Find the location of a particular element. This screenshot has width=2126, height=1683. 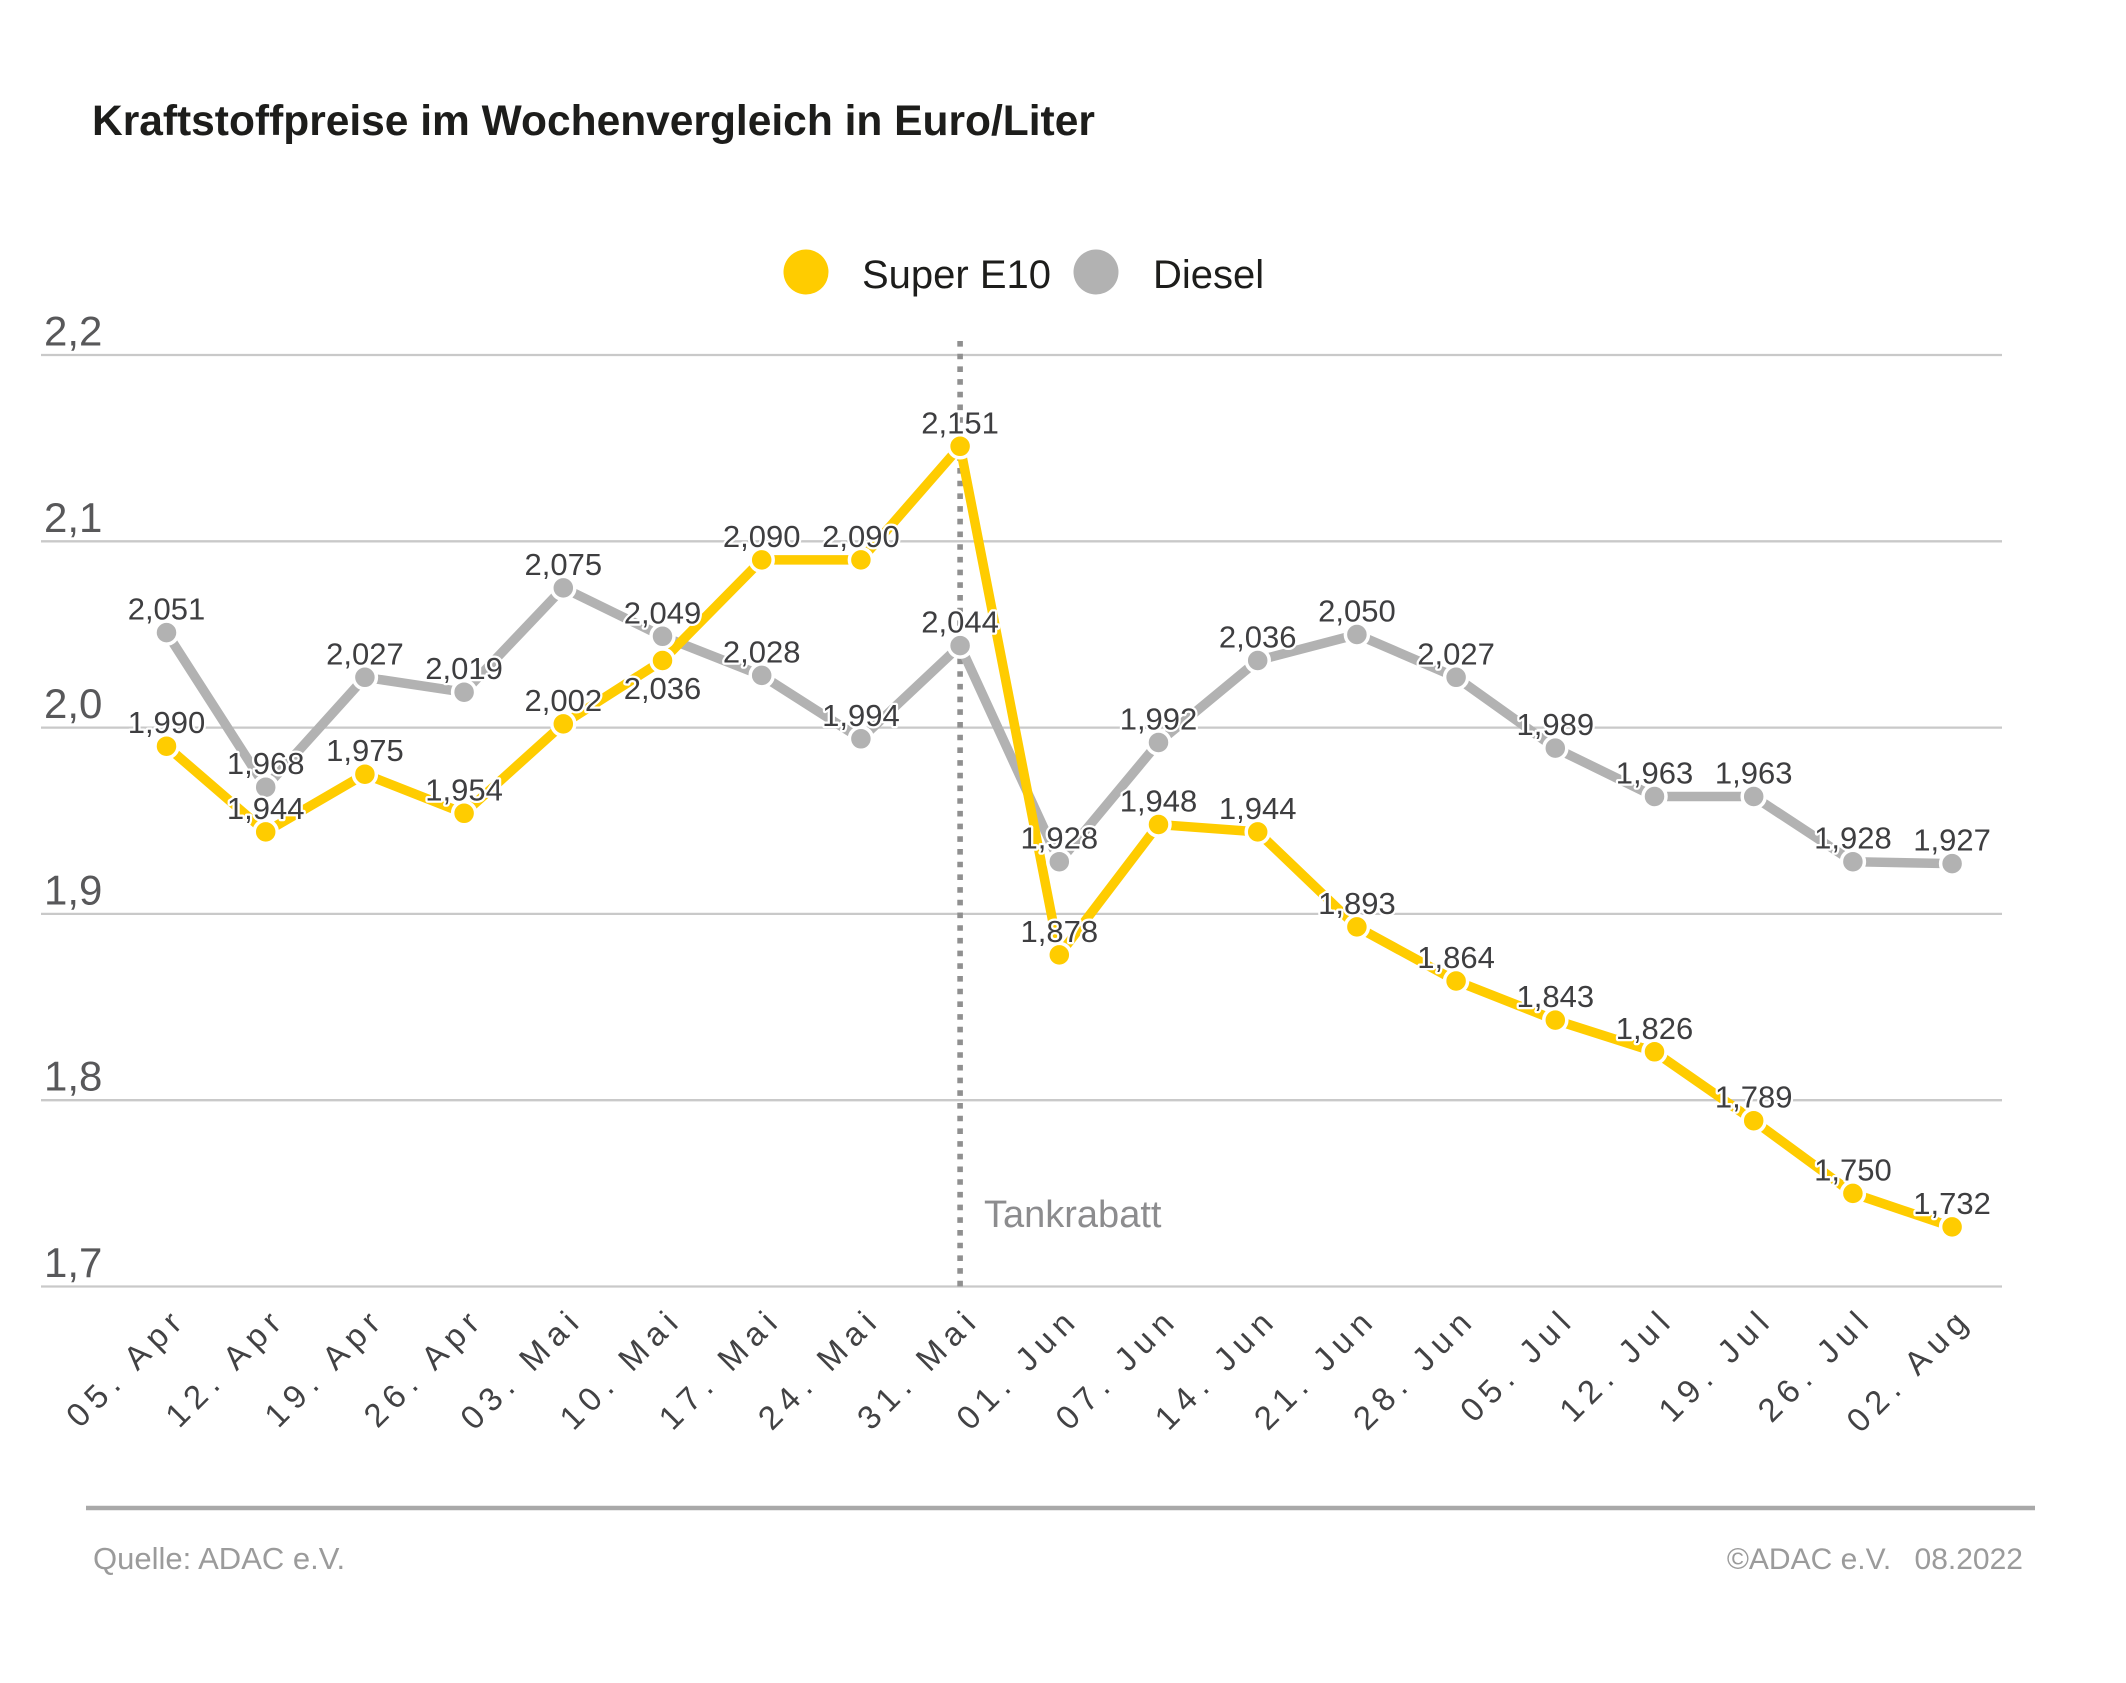

svg-text: 1,893 is located at coordinates (1357, 903).